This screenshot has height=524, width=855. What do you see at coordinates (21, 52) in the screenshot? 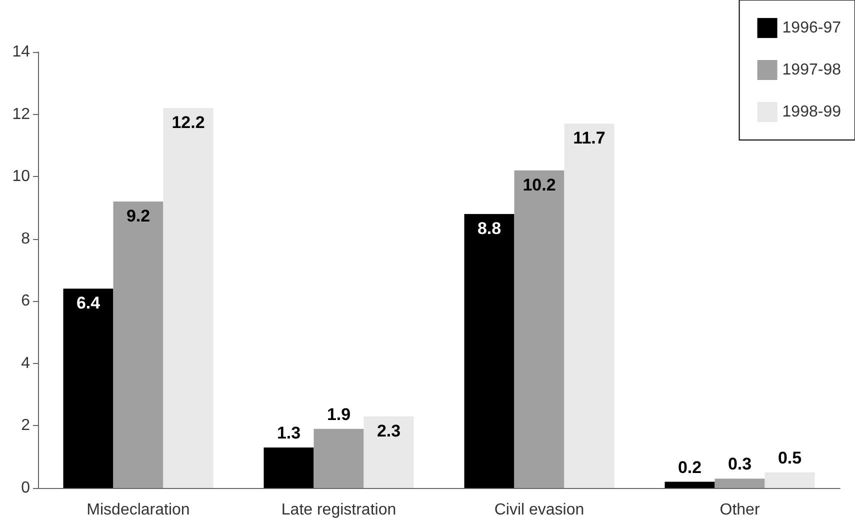
I see `y-tick-label: 14` at bounding box center [21, 52].